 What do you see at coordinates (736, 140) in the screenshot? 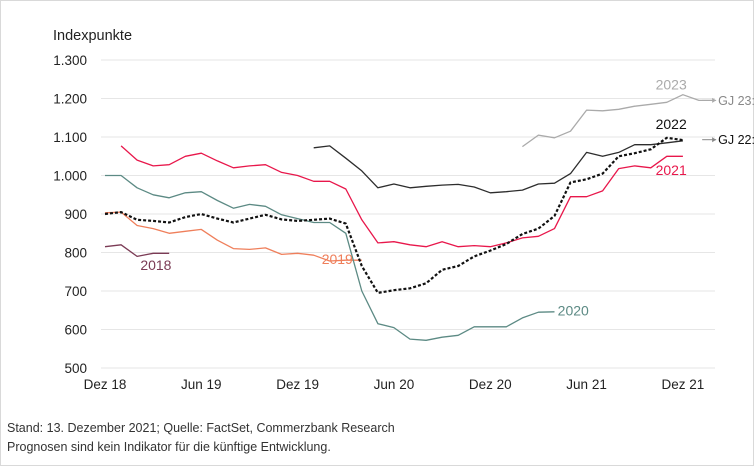
I see `annotation-label: GJ 22: 1.100` at bounding box center [736, 140].